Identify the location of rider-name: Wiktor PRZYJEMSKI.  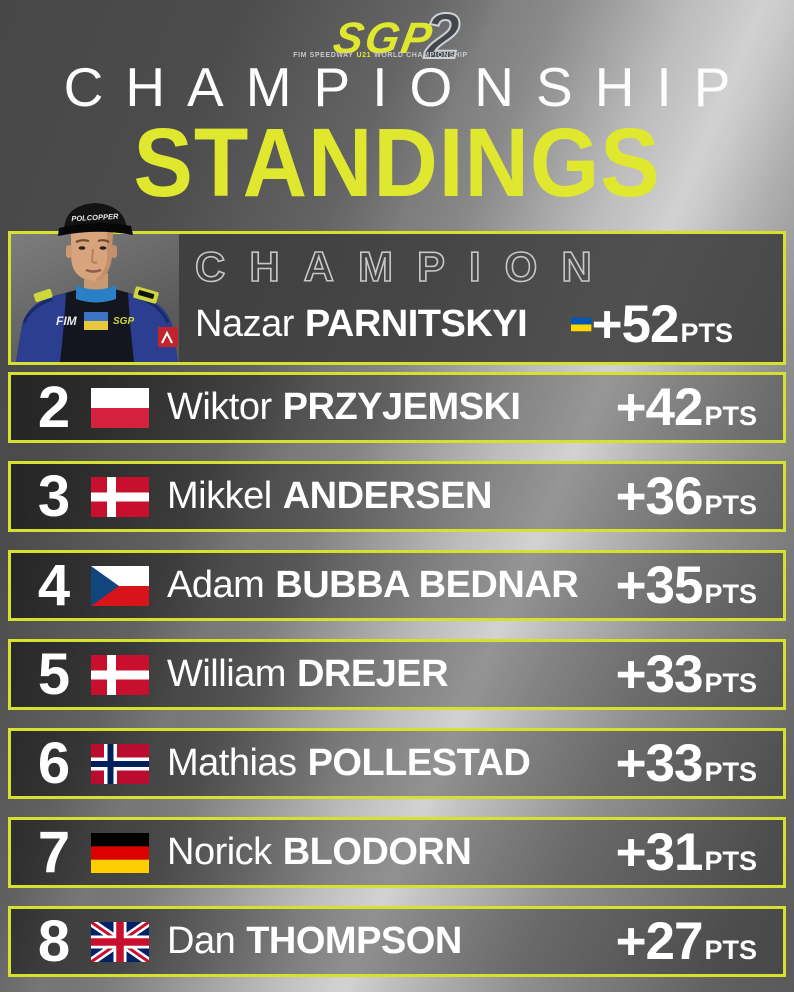
(344, 407).